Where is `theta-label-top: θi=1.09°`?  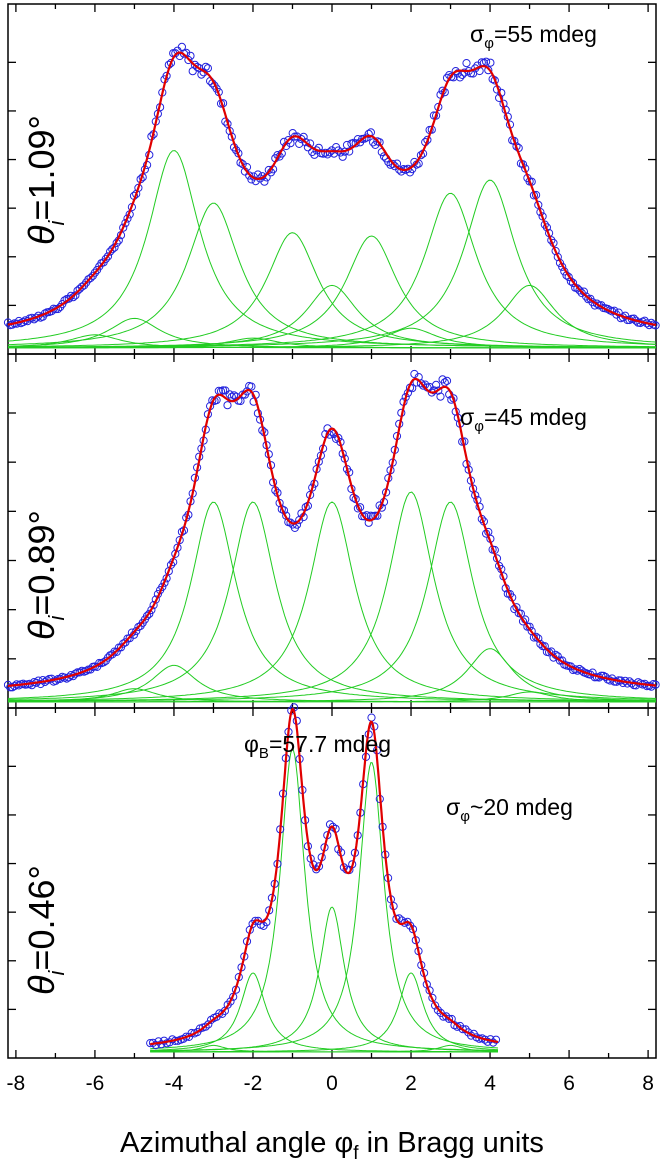 theta-label-top: θi=1.09° is located at coordinates (45, 180).